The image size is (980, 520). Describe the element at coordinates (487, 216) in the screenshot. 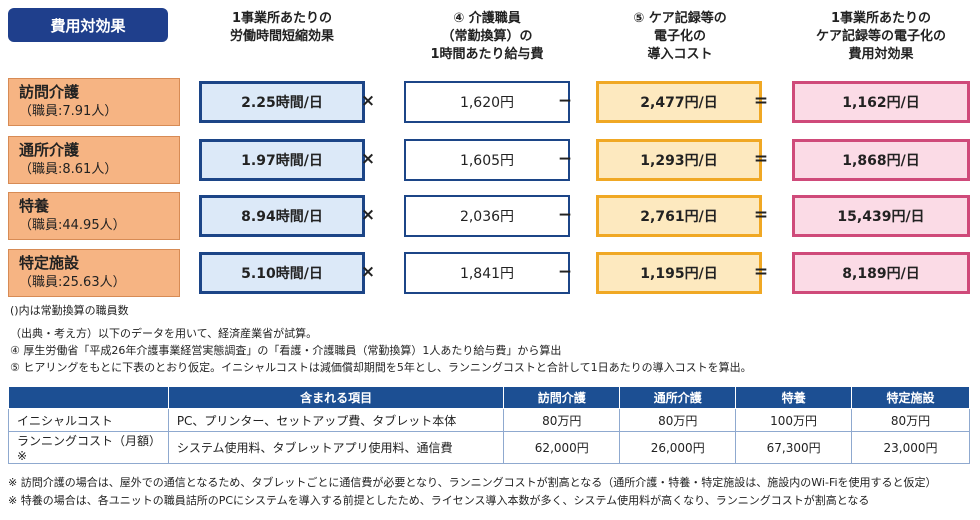

I see `wage-cell: 2,036円` at that location.